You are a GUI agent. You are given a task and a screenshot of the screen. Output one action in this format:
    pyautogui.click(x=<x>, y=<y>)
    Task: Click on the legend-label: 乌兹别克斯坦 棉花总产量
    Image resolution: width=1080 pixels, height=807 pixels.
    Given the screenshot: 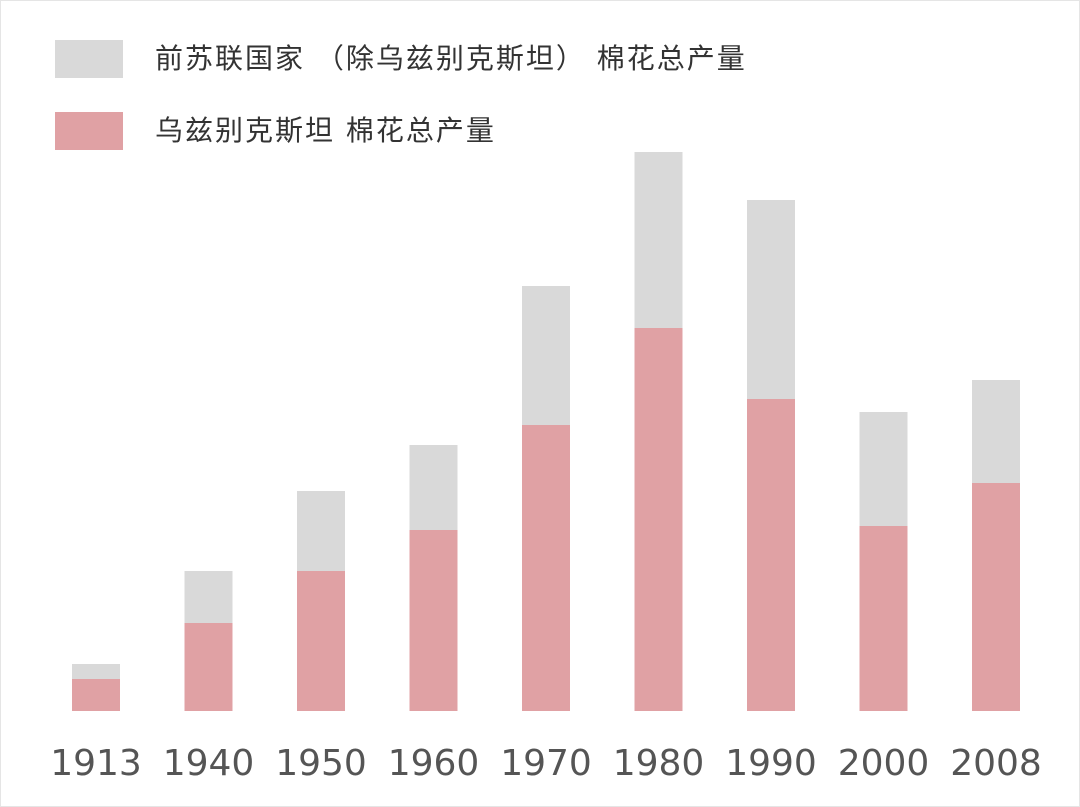 What is the action you would take?
    pyautogui.click(x=325, y=130)
    